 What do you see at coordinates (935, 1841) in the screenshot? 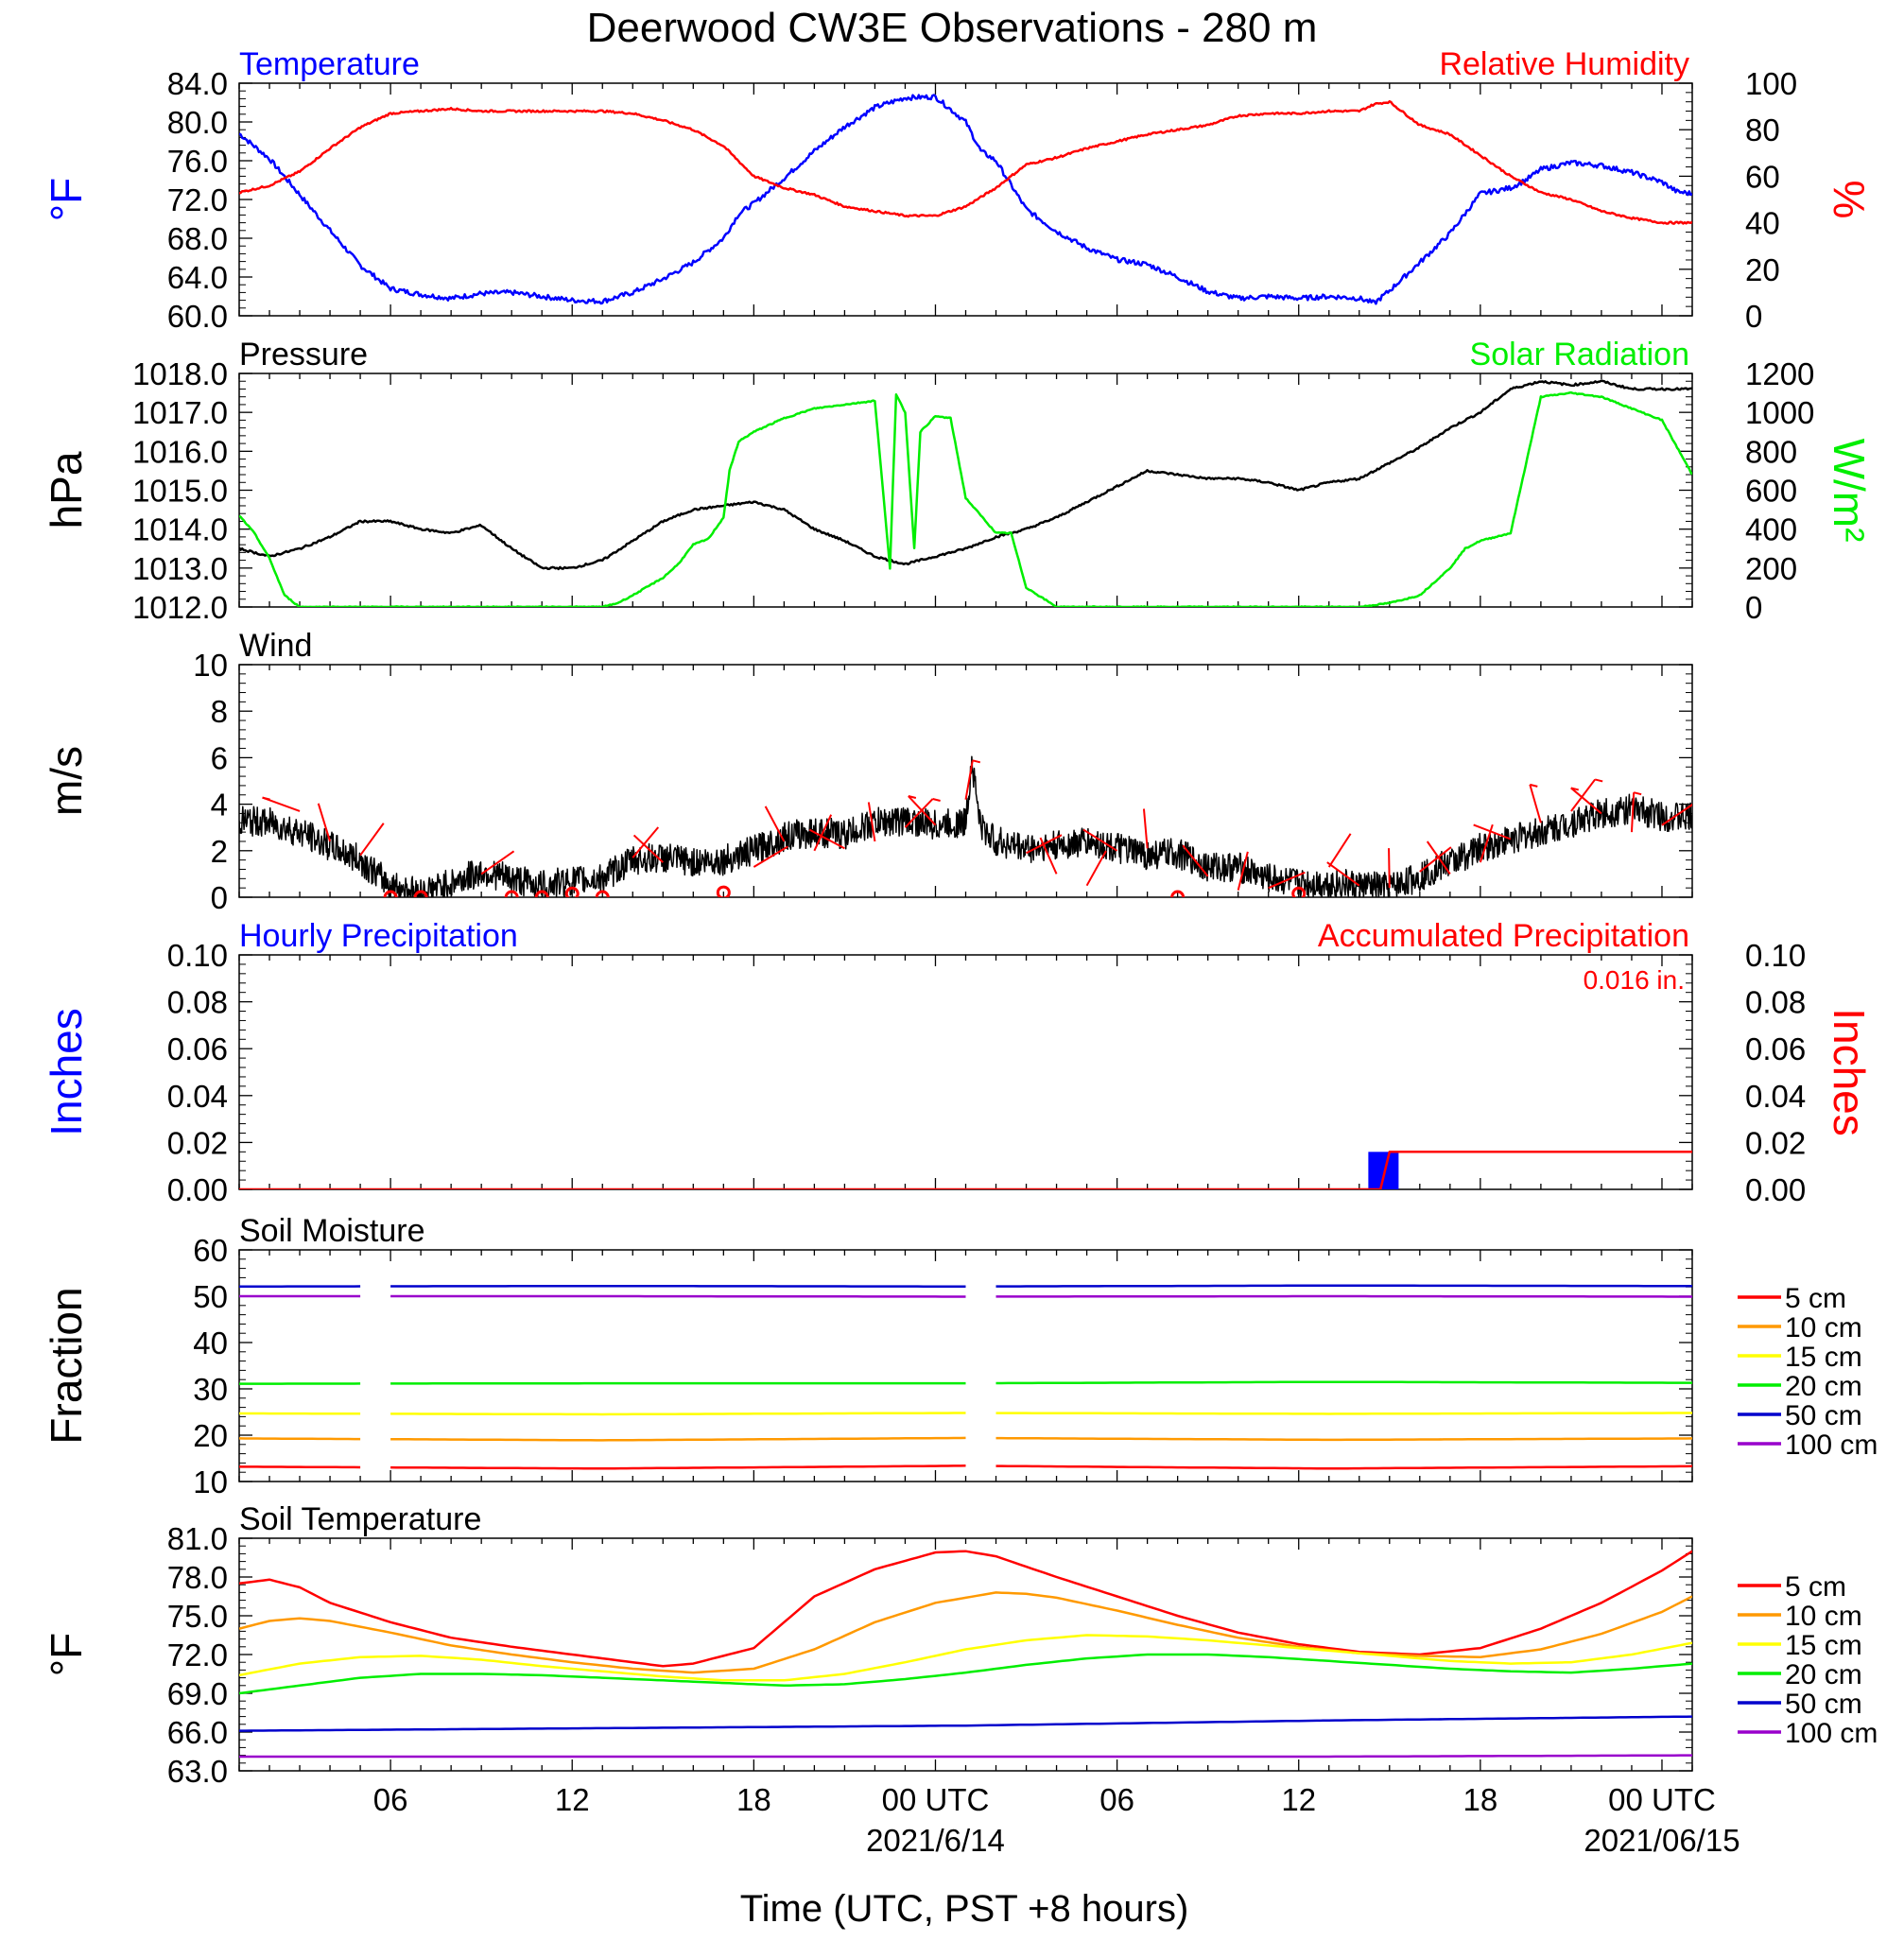
I see `x-date-label: 2021/6/14` at bounding box center [935, 1841].